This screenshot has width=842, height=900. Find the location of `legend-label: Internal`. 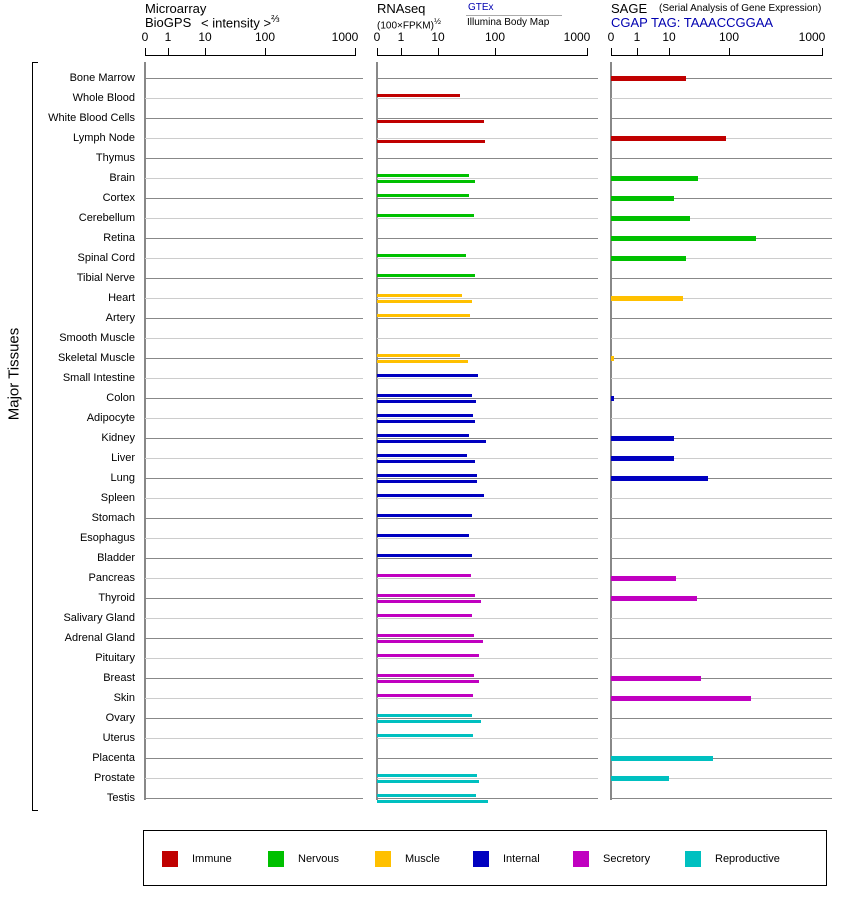

legend-label: Internal is located at coordinates (521, 859).